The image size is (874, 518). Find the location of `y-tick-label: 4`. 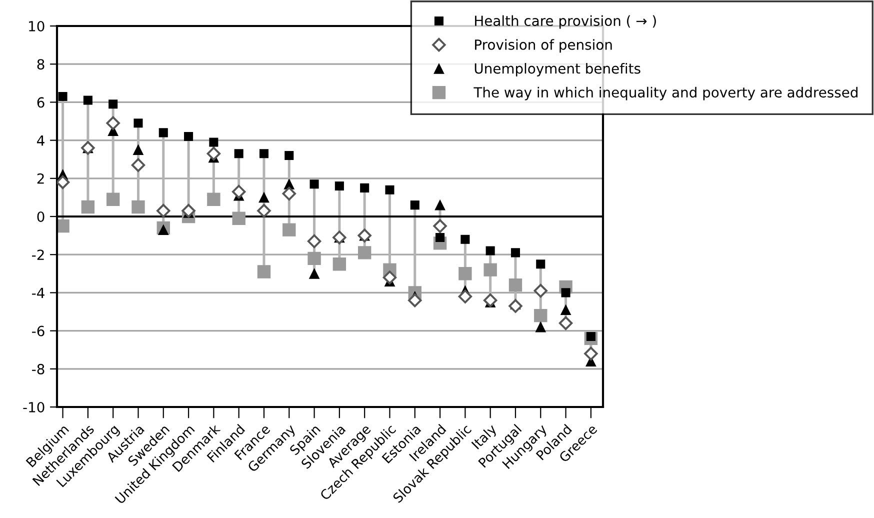

y-tick-label: 4 is located at coordinates (40, 140).